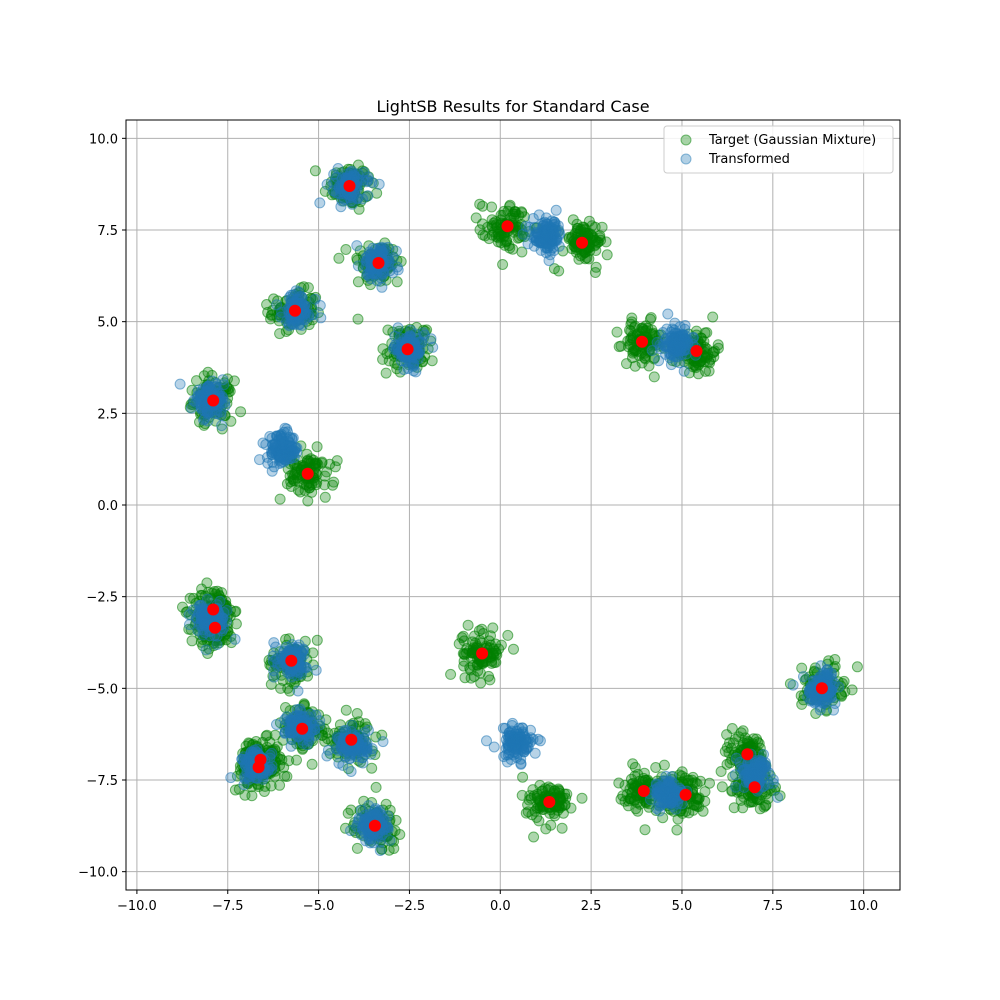 The image size is (1000, 1000). Describe the element at coordinates (102, 781) in the screenshot. I see `y-tick-label: −7.5` at that location.